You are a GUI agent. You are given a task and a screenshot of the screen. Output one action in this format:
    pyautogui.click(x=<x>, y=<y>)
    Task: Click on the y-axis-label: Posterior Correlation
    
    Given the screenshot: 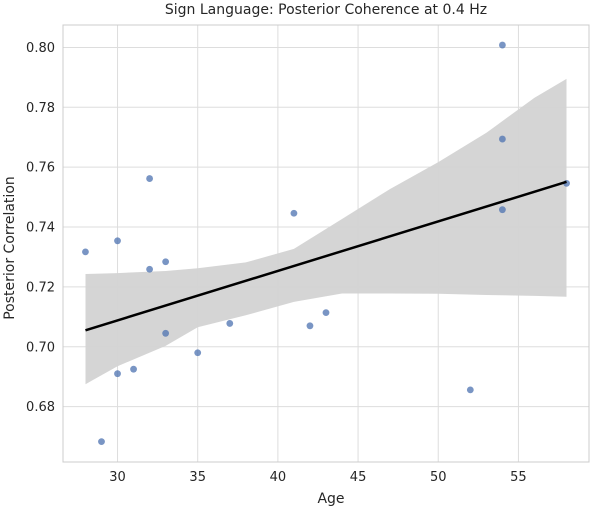 What is the action you would take?
    pyautogui.click(x=10, y=248)
    